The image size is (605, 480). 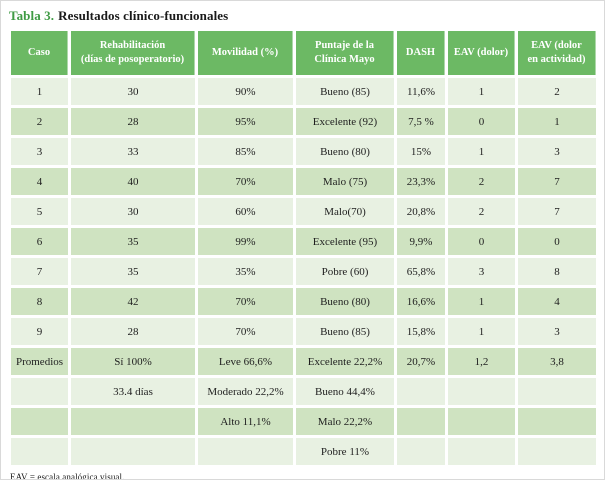 I want to click on table-cell: Promedios, so click(x=39, y=361).